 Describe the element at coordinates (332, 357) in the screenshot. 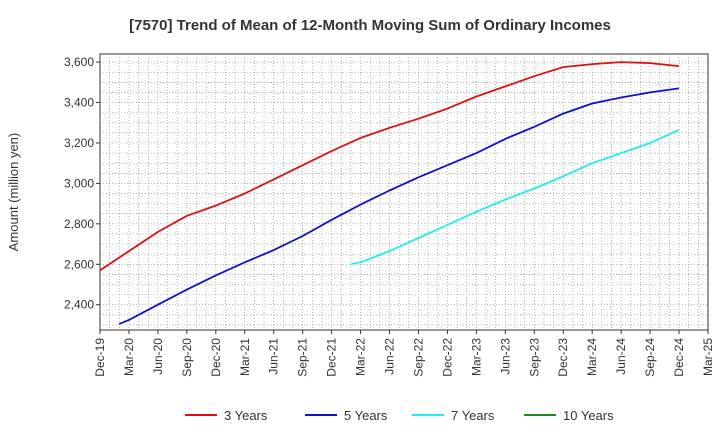

I see `x-tick-label: Dec-21` at that location.